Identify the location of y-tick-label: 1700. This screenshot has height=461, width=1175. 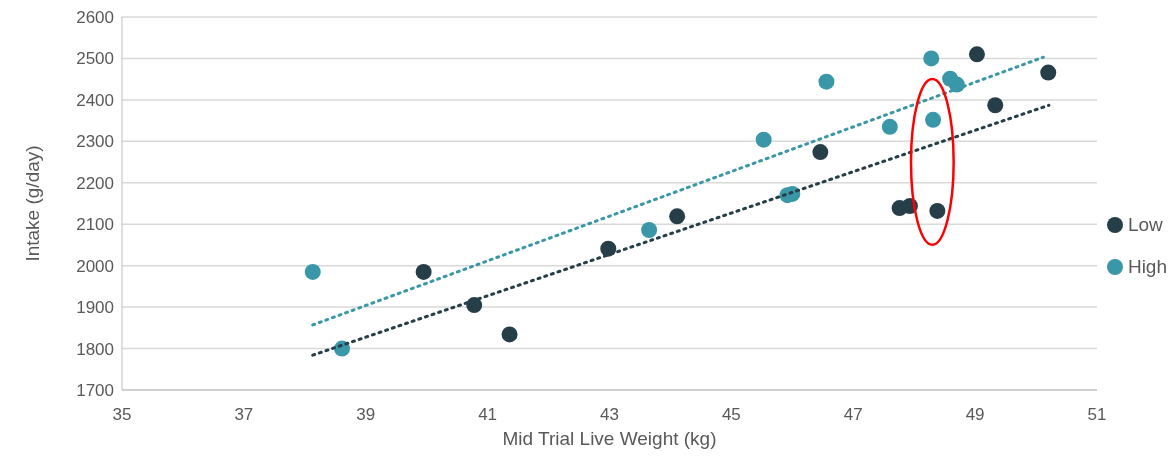
(95, 391).